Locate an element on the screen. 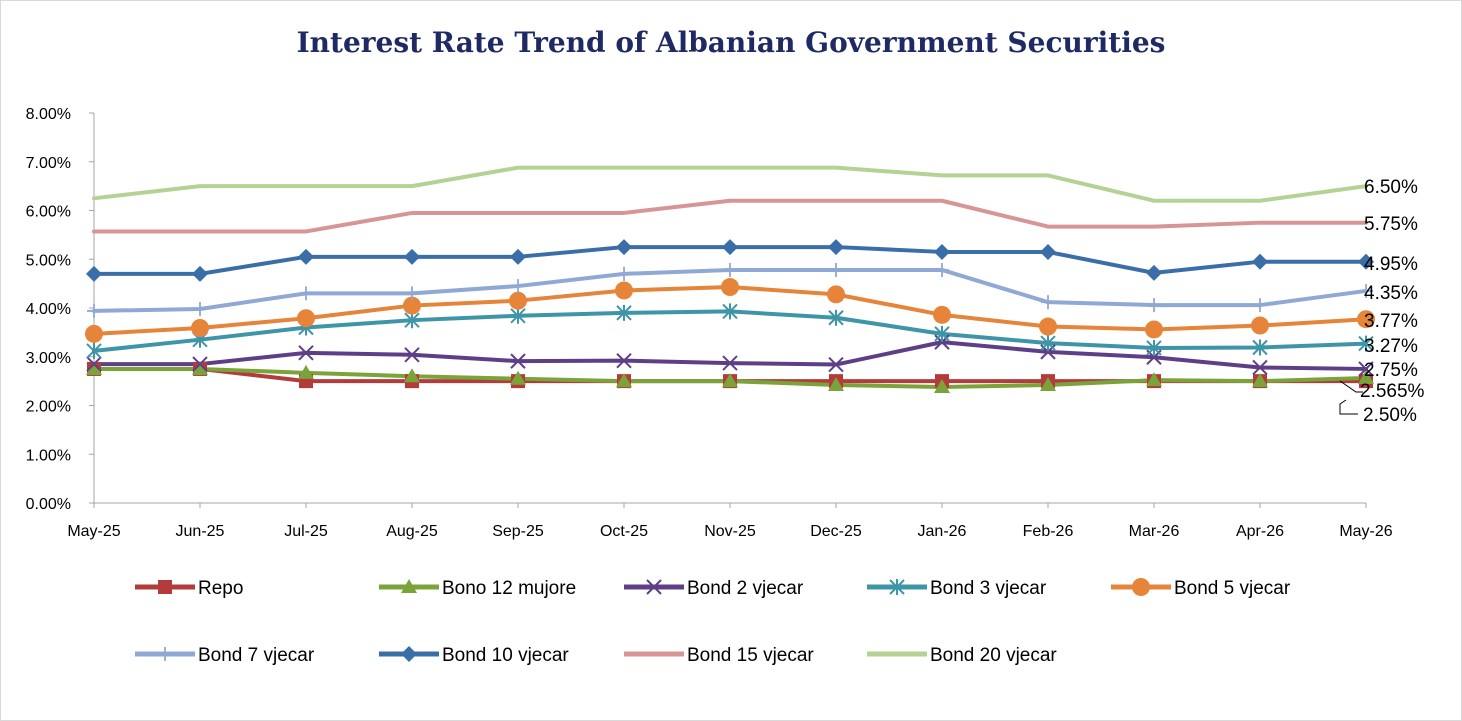 The width and height of the screenshot is (1462, 721). x-tick-label: Jan-26 is located at coordinates (942, 531).